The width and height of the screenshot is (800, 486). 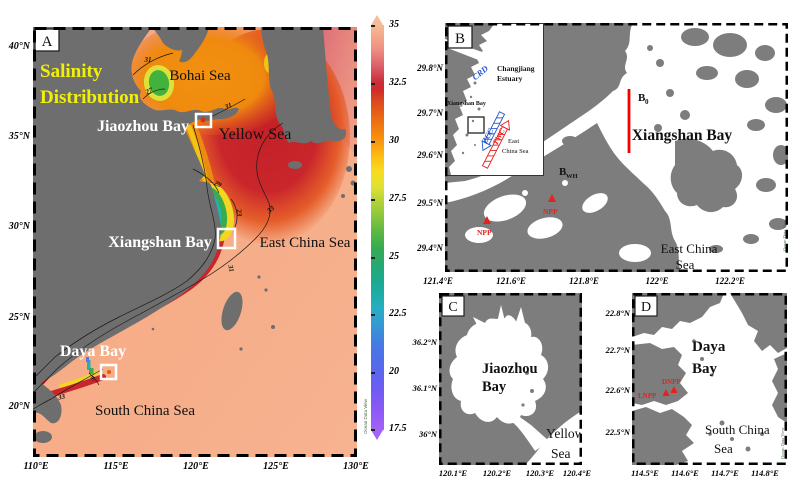 I want to click on daya-bay-dot, so click(x=109, y=372).